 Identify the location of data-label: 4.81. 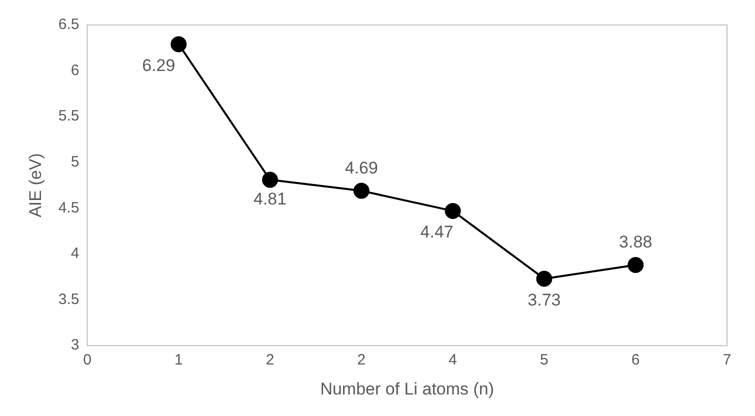
(270, 198).